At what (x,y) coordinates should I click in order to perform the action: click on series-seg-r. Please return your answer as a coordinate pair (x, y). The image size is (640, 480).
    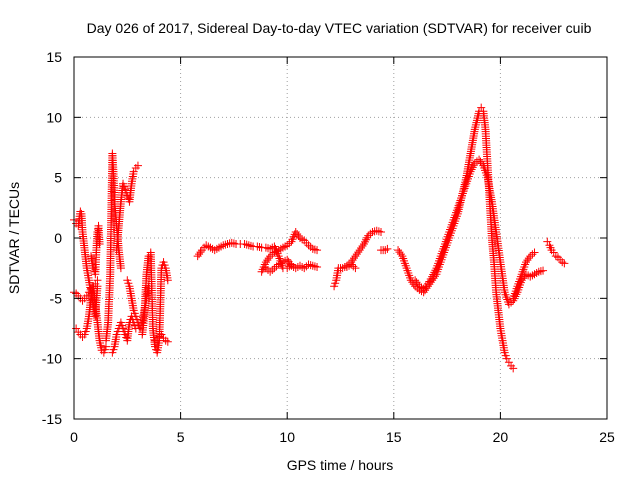
    Looking at the image, I should click on (524, 275).